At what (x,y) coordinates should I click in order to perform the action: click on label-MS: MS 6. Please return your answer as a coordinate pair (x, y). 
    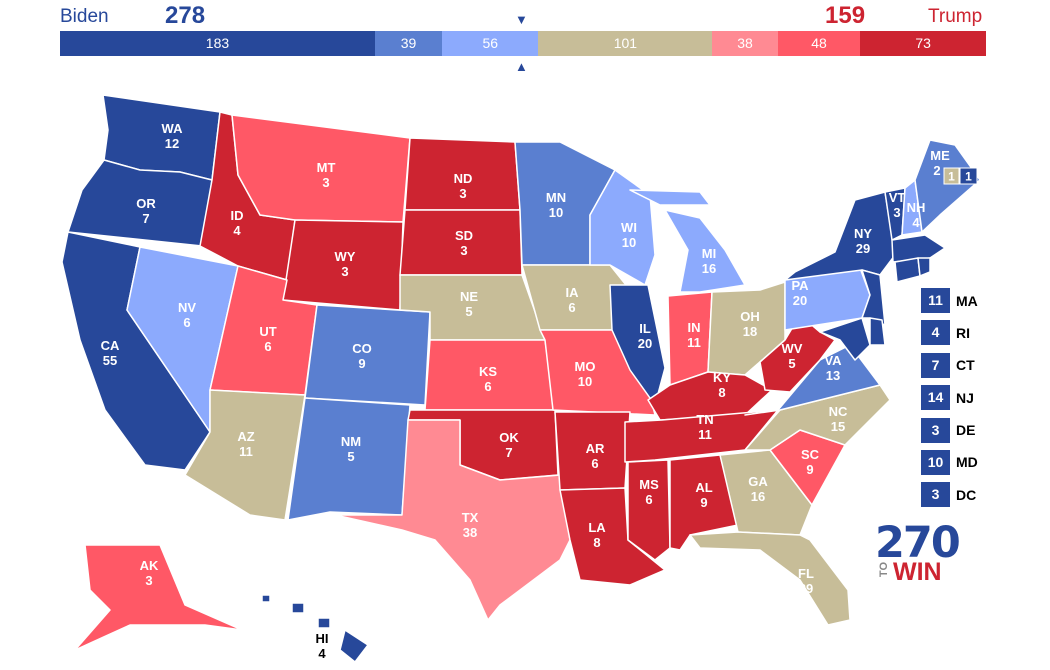
    Looking at the image, I should click on (649, 492).